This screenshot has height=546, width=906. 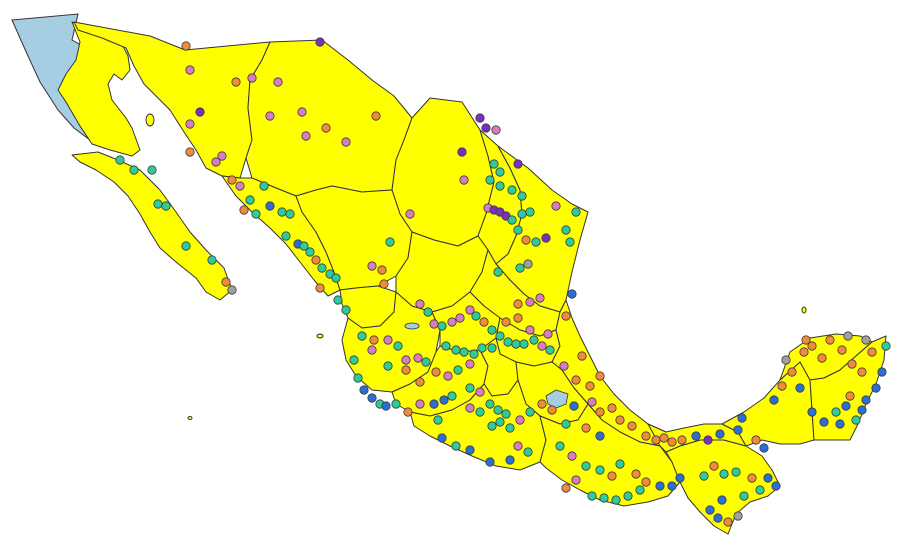 I want to click on island-cozumel, so click(x=804, y=310).